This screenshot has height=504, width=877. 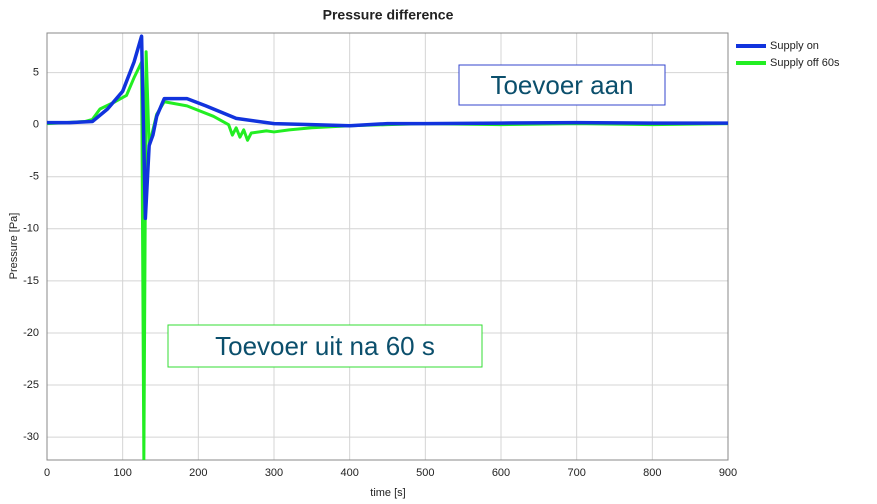 What do you see at coordinates (388, 15) in the screenshot?
I see `chart-title: Pressure difference` at bounding box center [388, 15].